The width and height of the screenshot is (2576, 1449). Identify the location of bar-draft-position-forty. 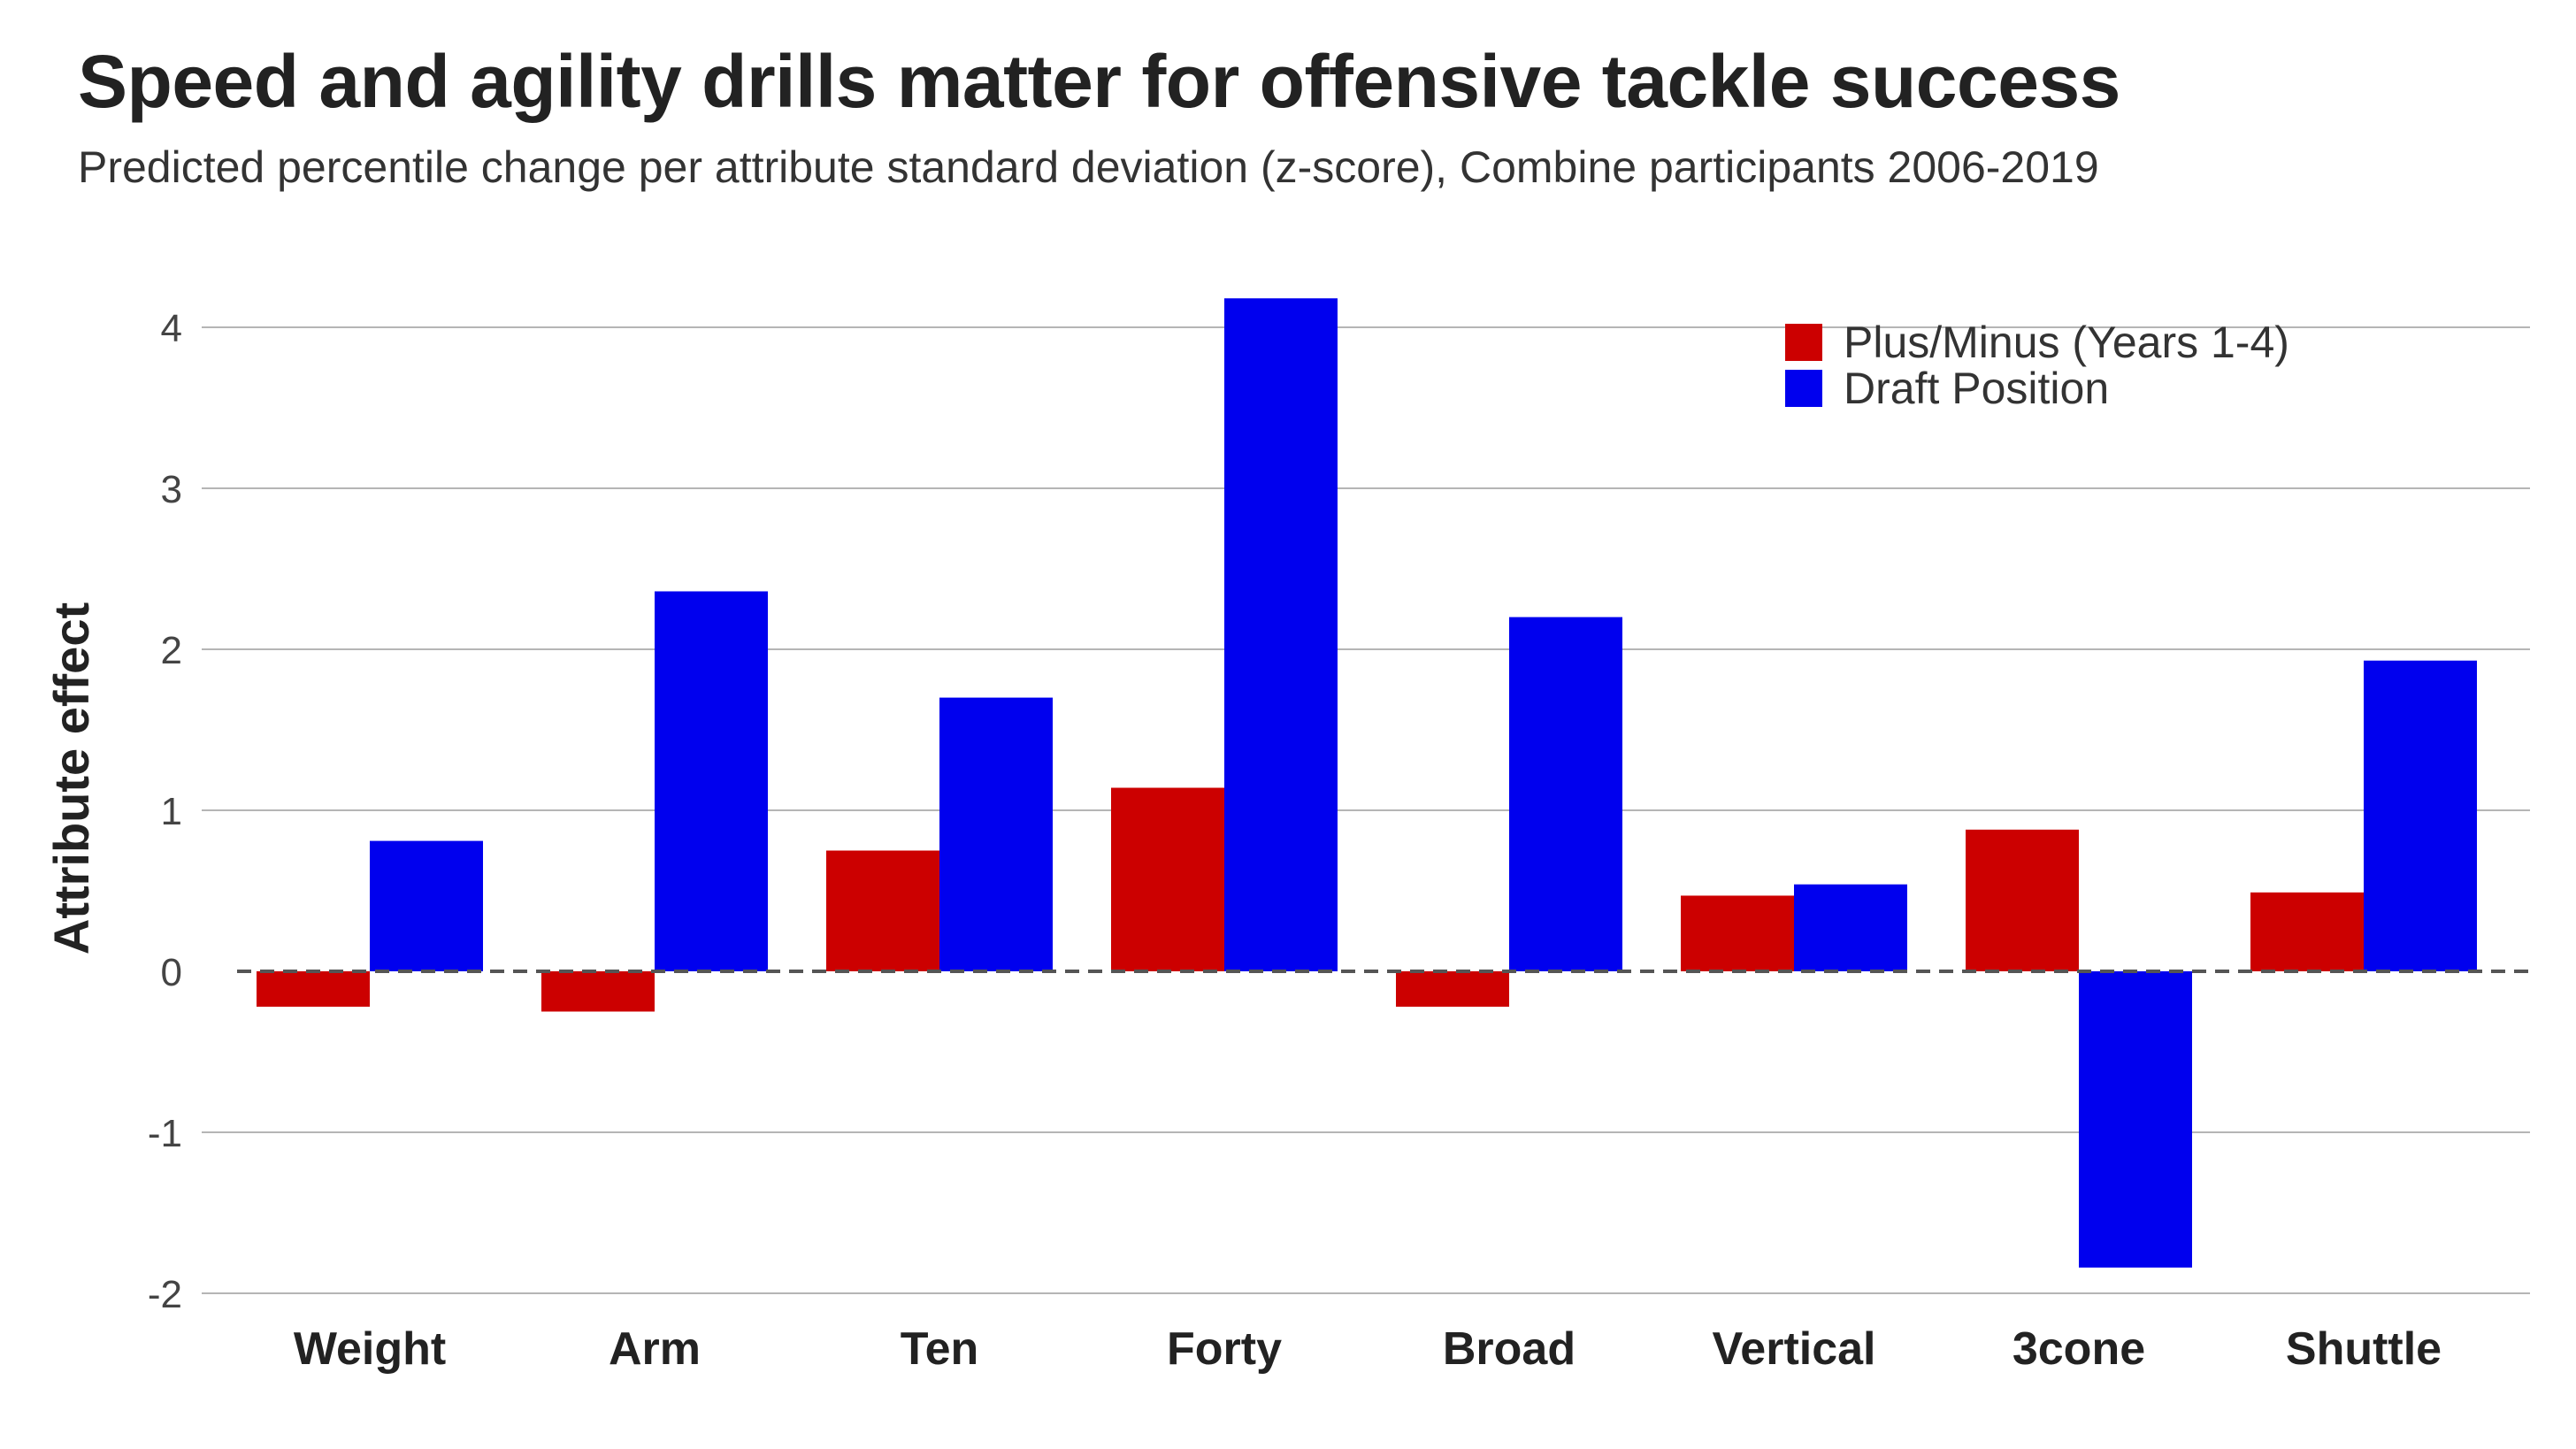
(1281, 634).